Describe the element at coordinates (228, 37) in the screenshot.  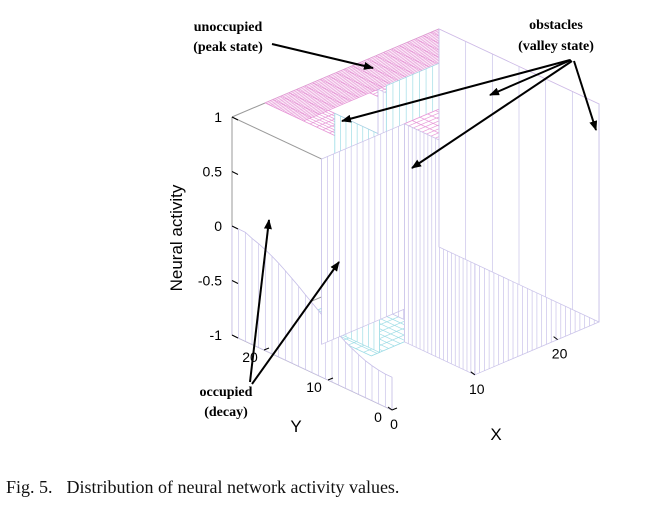
I see `annotation-unoccupied: unoccupied (peak state)` at that location.